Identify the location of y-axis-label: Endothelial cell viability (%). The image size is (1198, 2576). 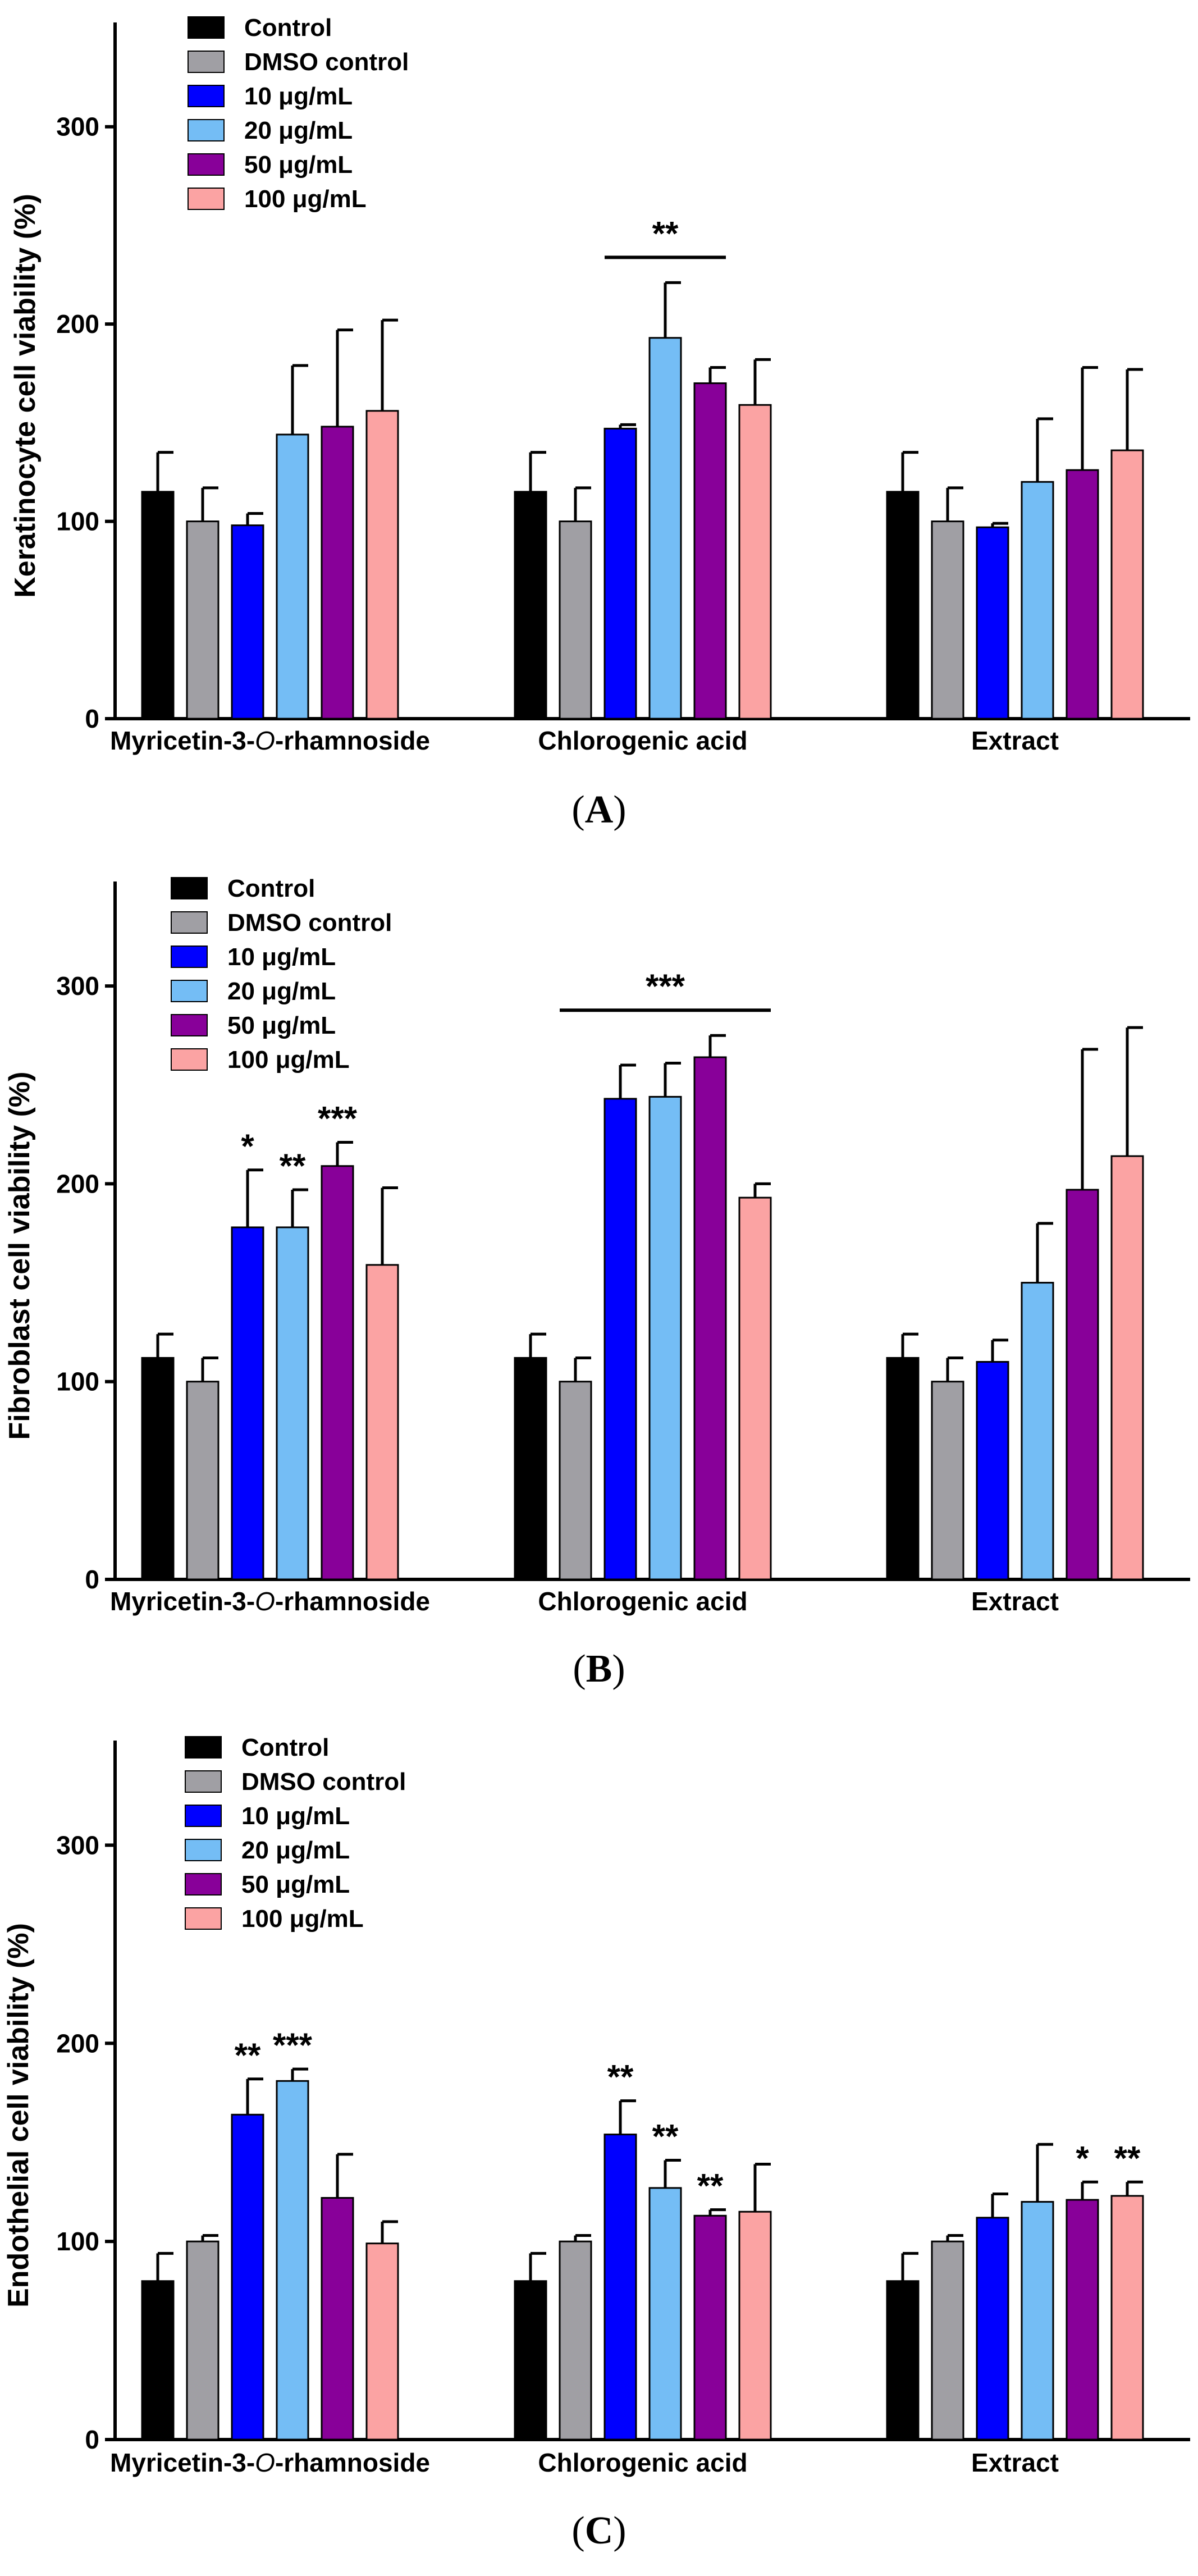
(18, 2115).